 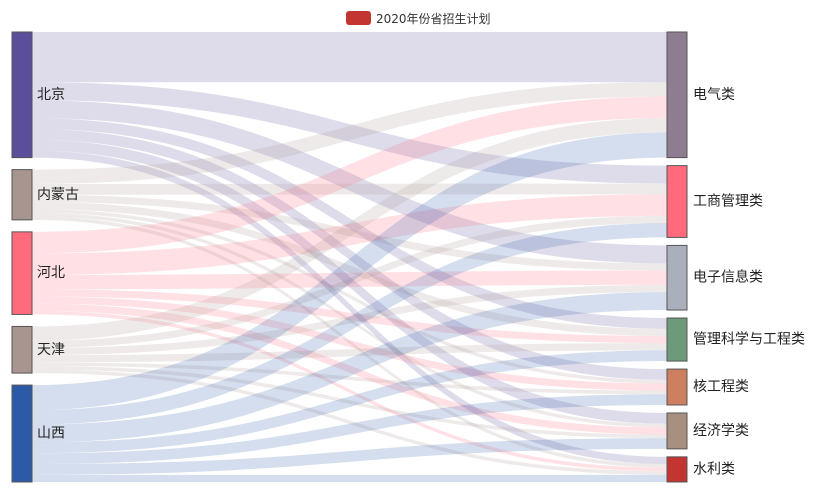 I want to click on sankey-node-label: 天津, so click(x=51, y=350).